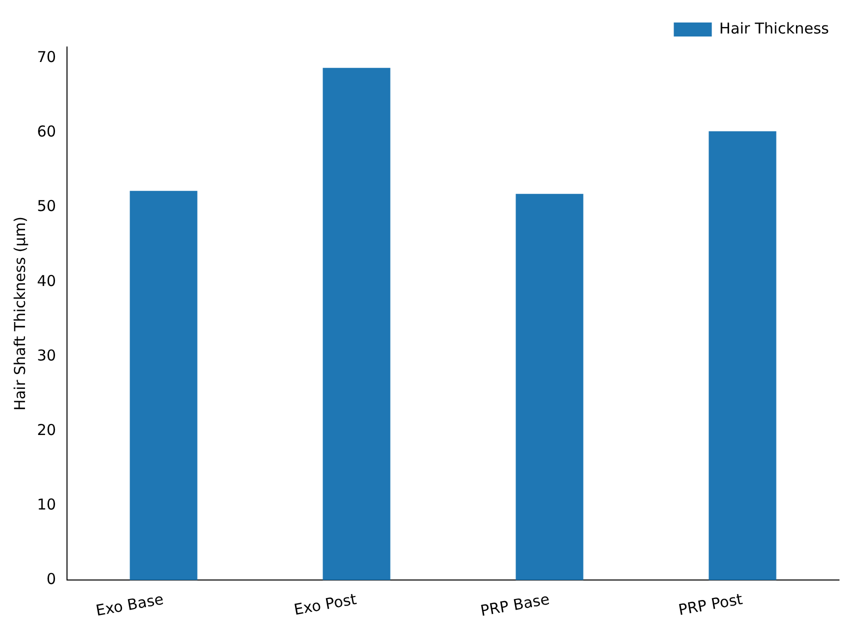 The width and height of the screenshot is (861, 632). I want to click on x-tick-label: PRP Post, so click(710, 605).